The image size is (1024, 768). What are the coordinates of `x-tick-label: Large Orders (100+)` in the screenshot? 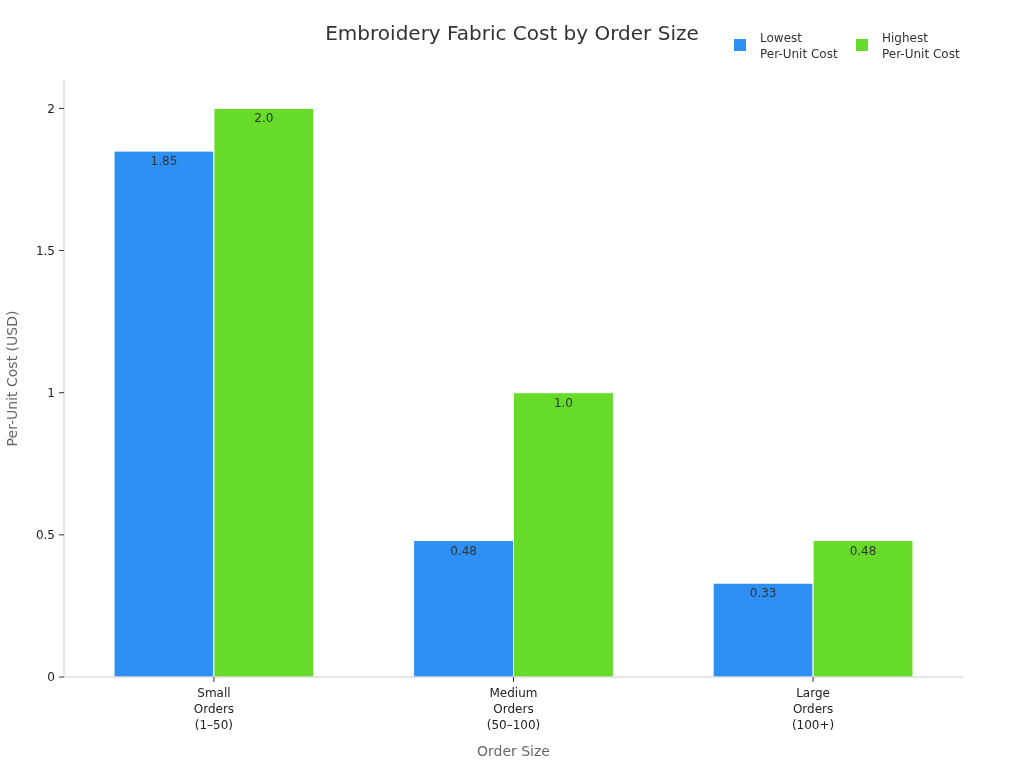 It's located at (813, 709).